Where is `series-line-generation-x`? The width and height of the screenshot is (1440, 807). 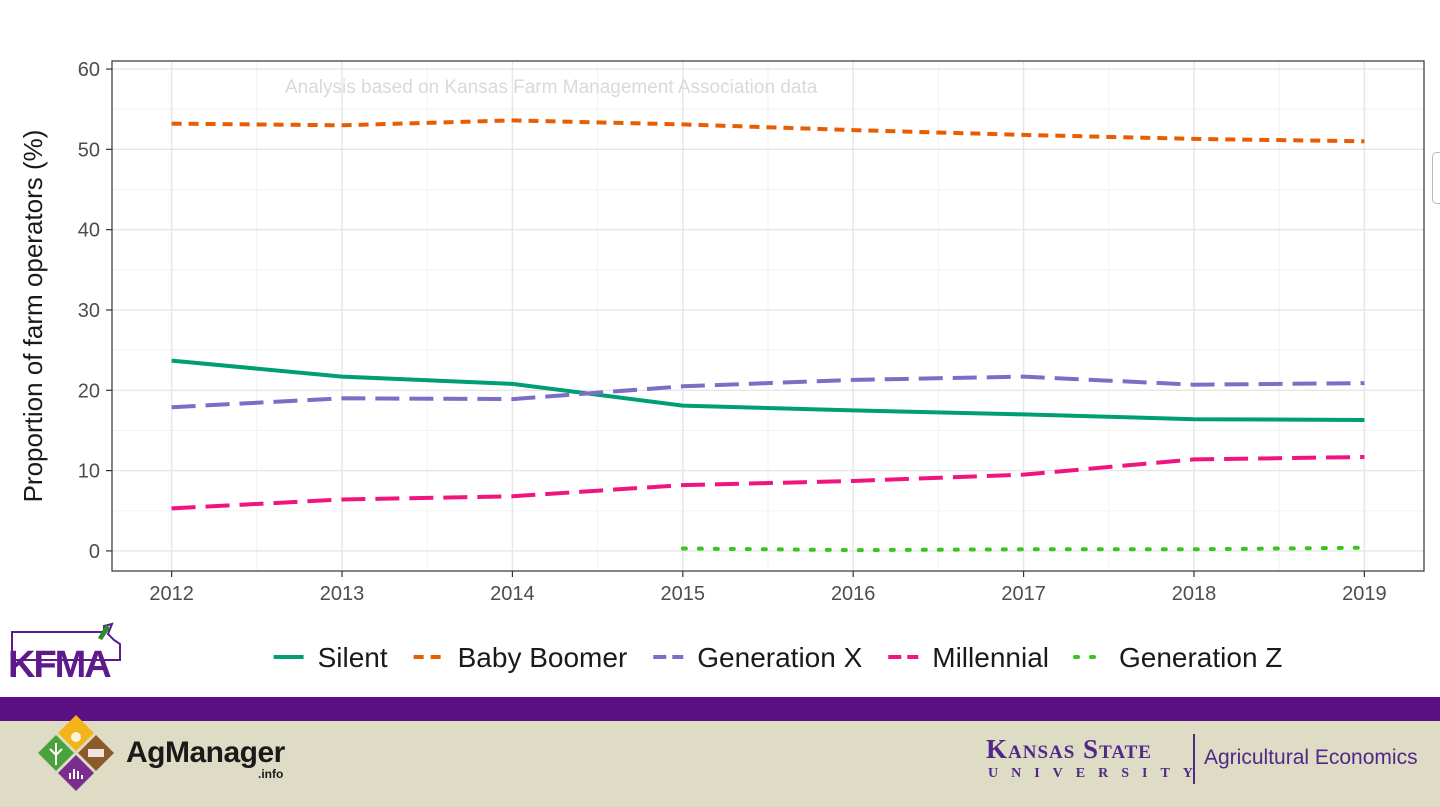
series-line-generation-x is located at coordinates (768, 392).